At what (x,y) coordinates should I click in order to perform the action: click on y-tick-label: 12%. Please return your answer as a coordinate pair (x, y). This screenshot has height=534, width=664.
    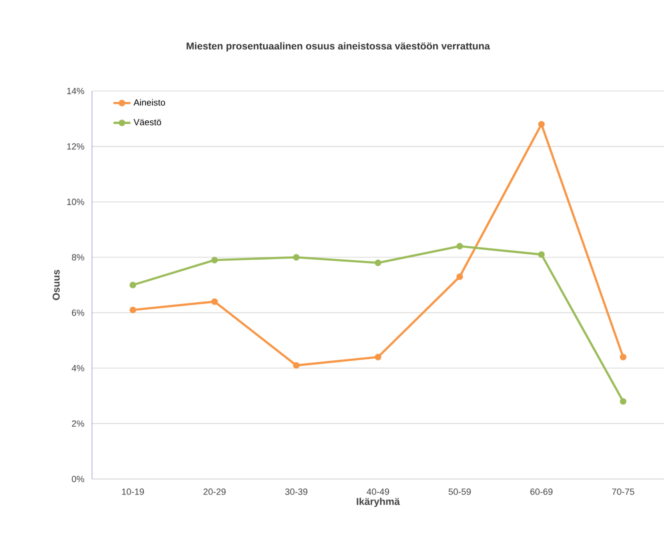
    Looking at the image, I should click on (75, 146).